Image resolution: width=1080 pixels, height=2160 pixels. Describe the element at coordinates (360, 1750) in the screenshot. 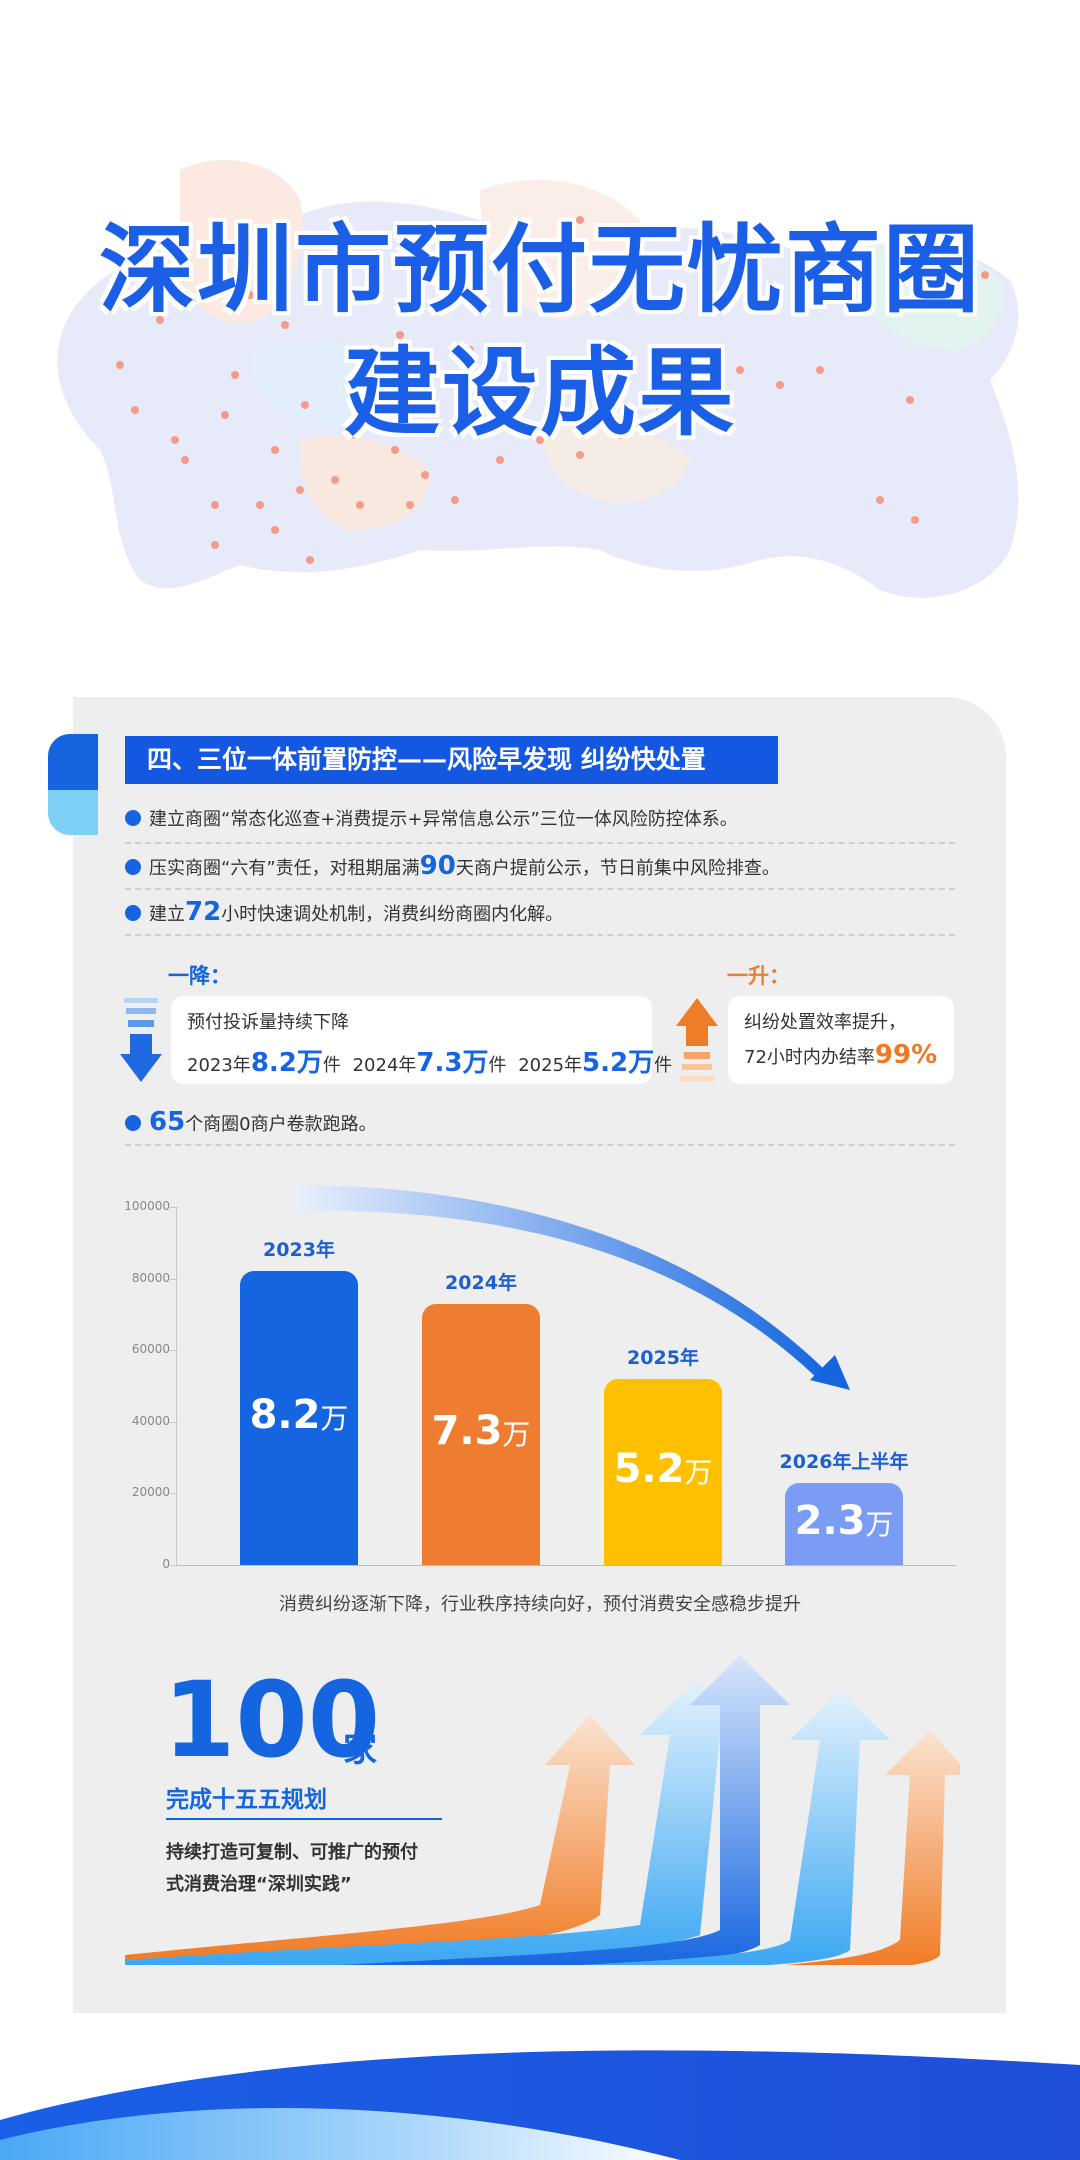

I see `plan-unit: 家` at that location.